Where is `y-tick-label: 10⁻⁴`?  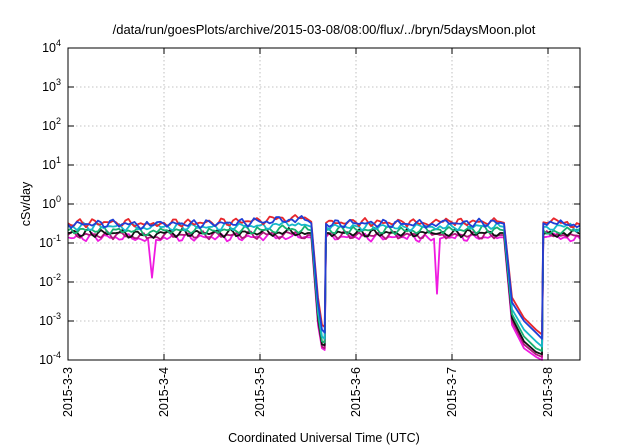 y-tick-label: 10⁻⁴ is located at coordinates (50, 358).